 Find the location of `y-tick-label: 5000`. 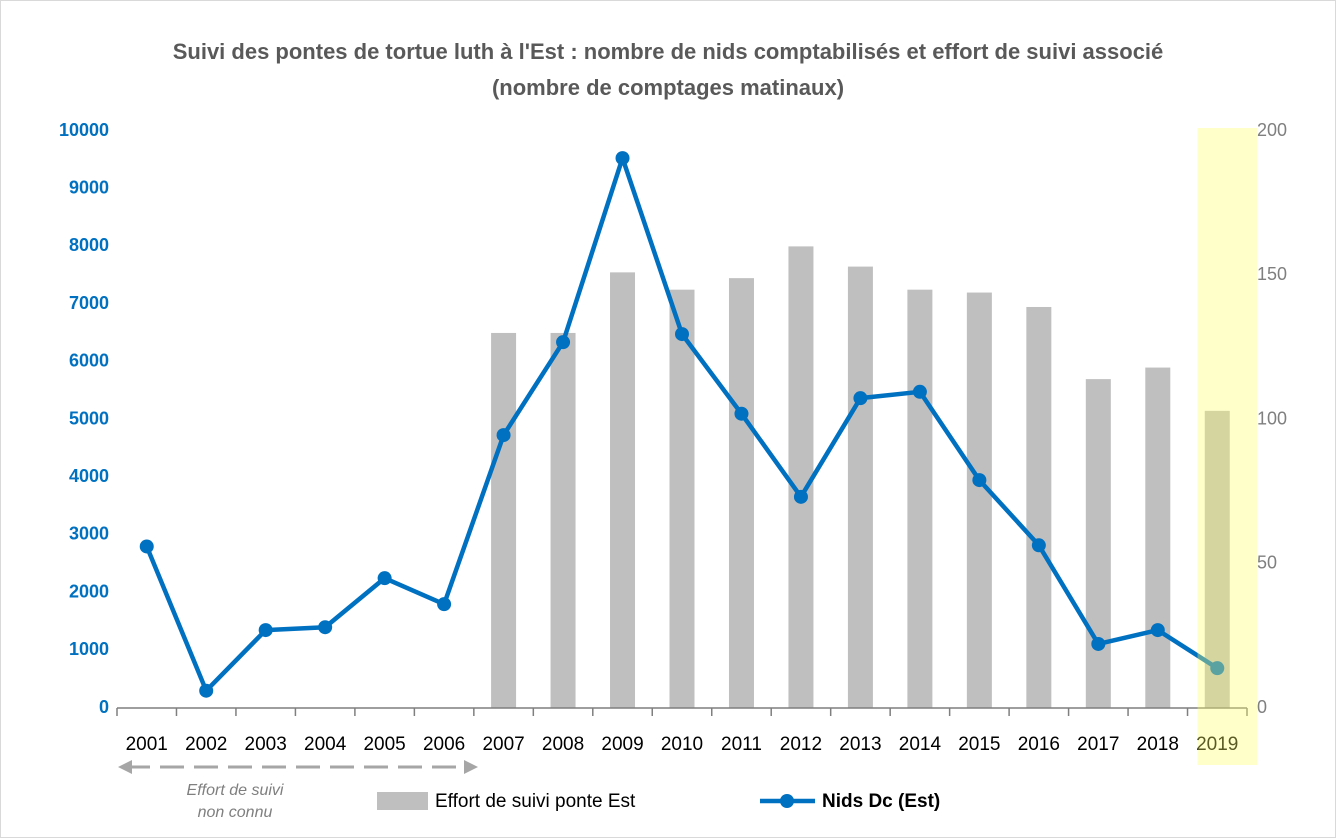

y-tick-label: 5000 is located at coordinates (89, 418).